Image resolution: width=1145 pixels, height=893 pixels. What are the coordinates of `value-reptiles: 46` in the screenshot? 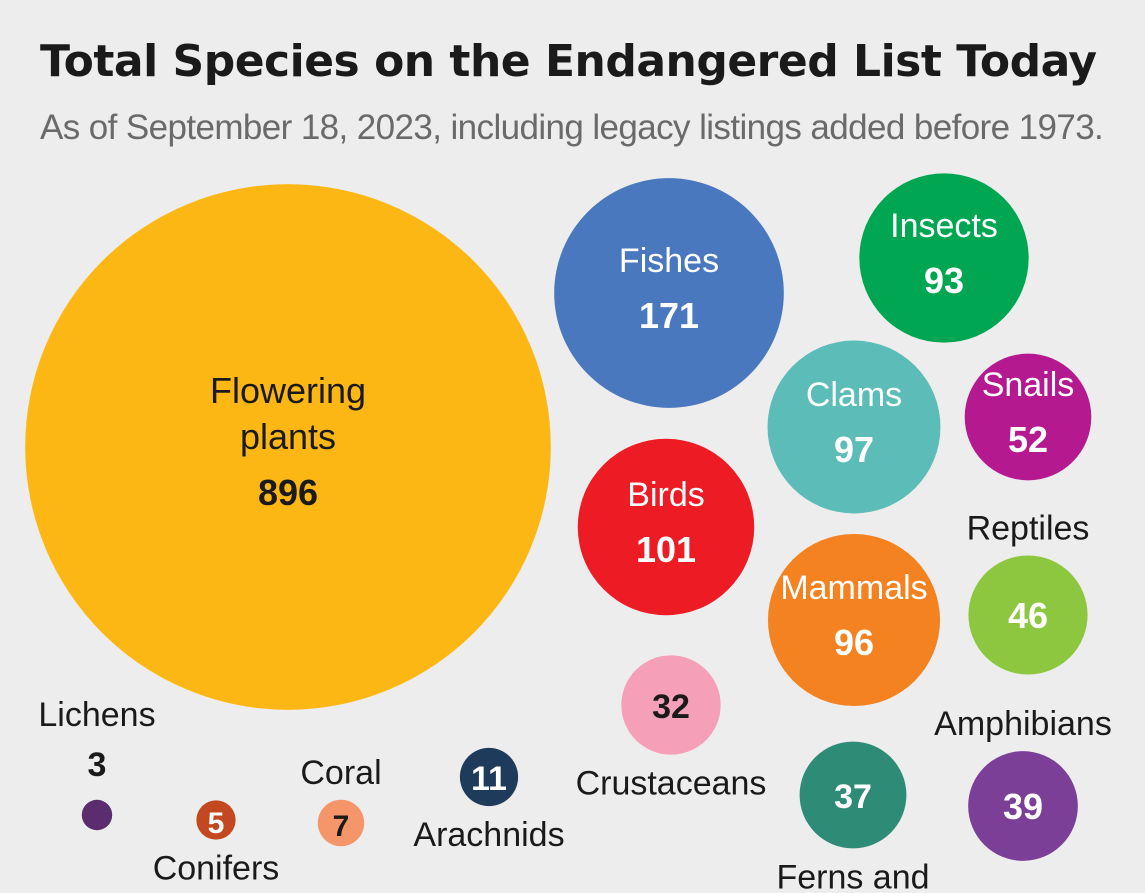 It's located at (1028, 615).